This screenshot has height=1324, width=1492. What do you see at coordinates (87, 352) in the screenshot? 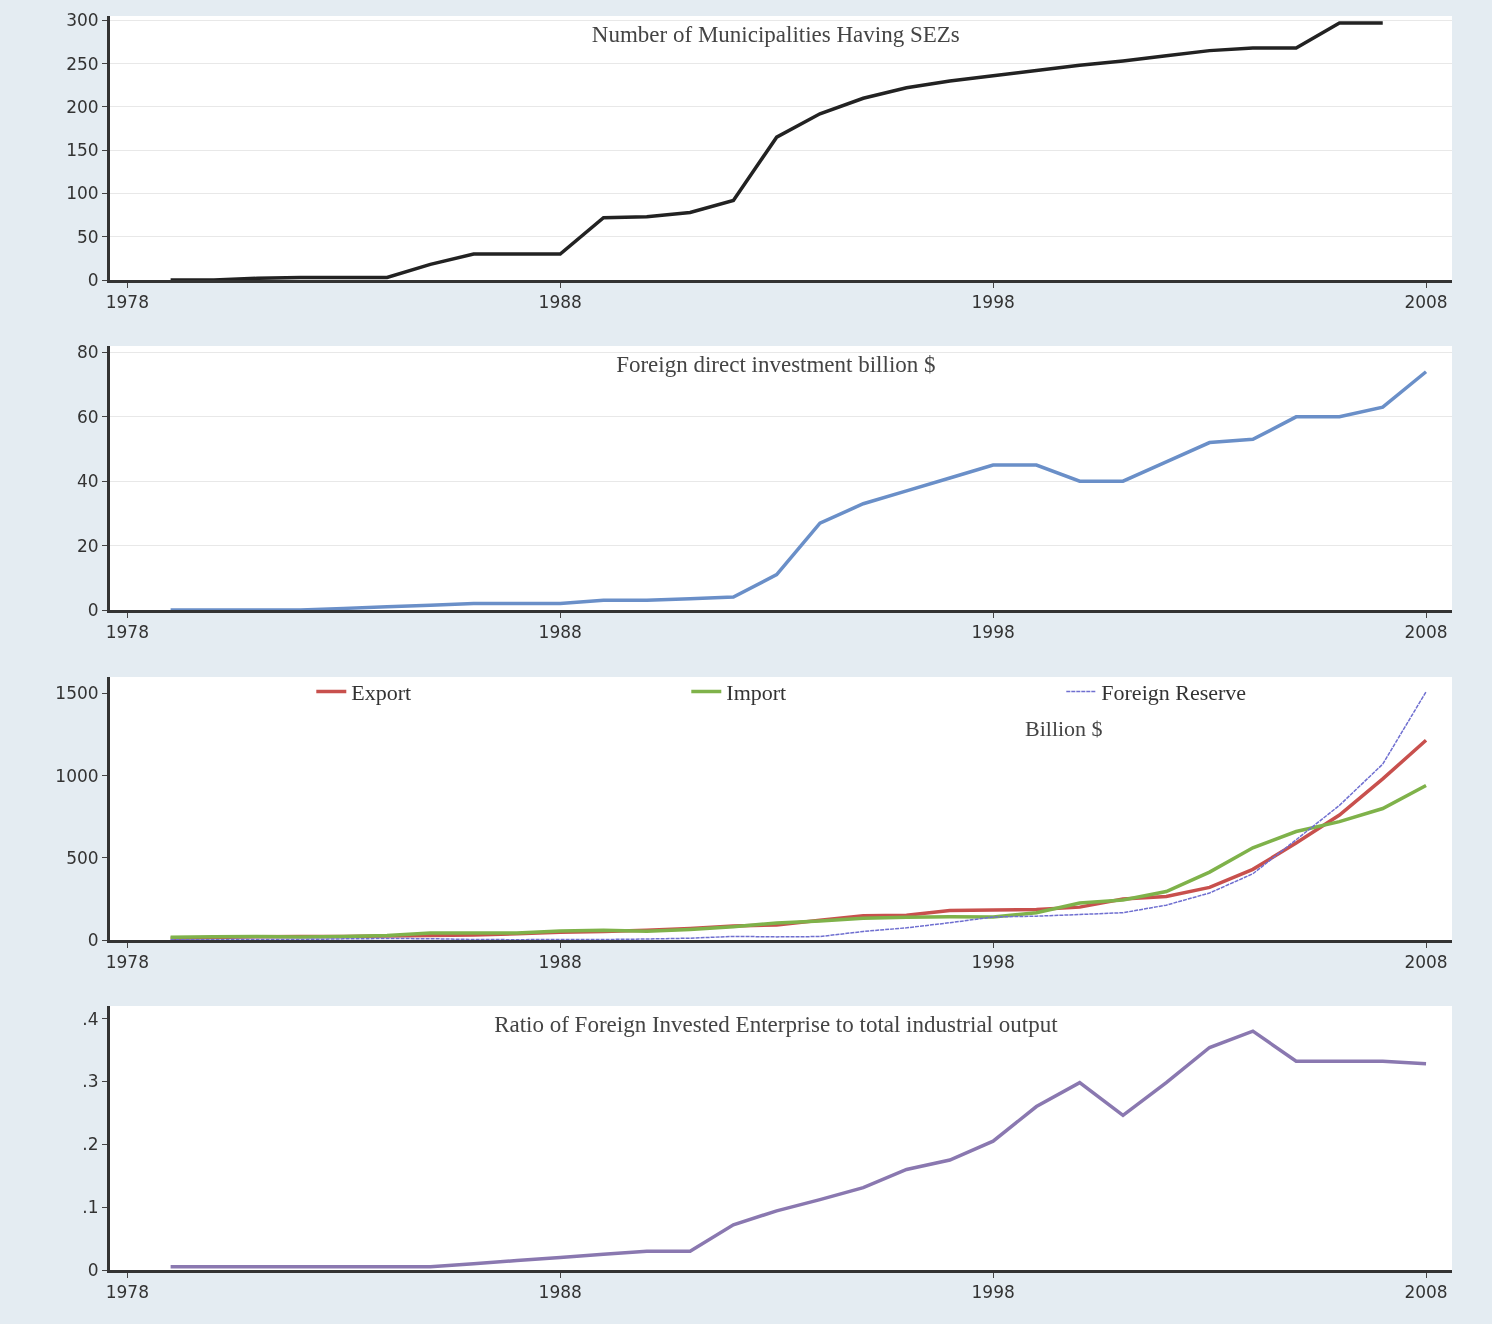
I see `y-tick-label: 80` at bounding box center [87, 352].